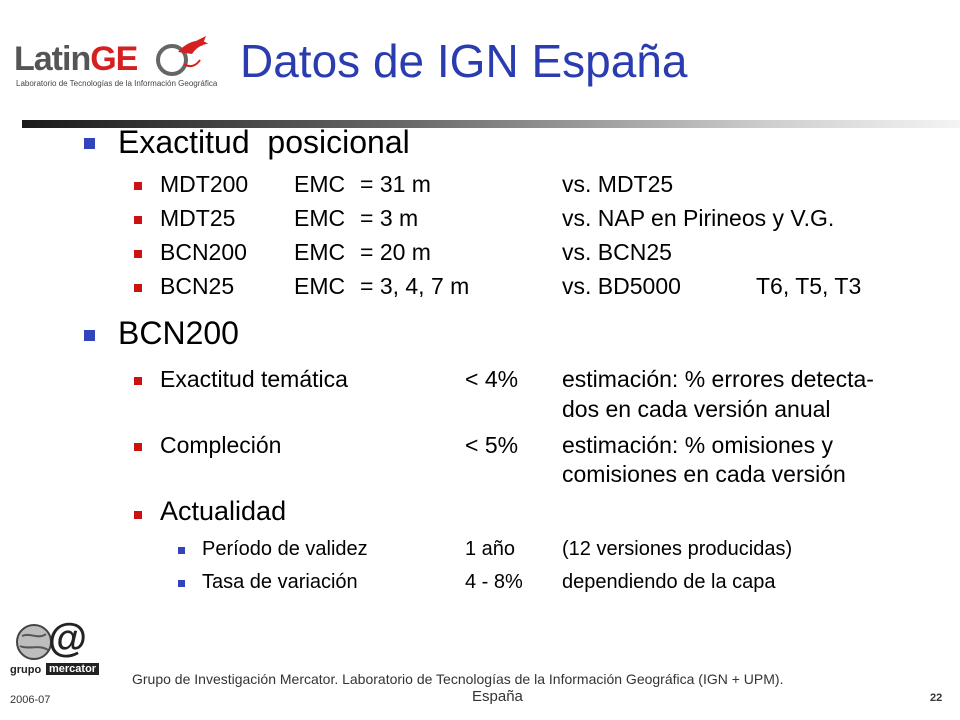  What do you see at coordinates (936, 698) in the screenshot?
I see `page-number: 22` at bounding box center [936, 698].